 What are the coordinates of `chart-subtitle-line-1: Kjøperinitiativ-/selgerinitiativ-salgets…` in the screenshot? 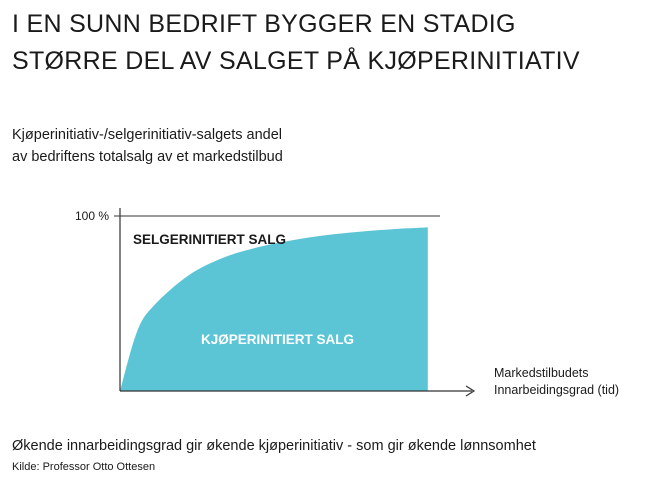 It's located at (147, 135).